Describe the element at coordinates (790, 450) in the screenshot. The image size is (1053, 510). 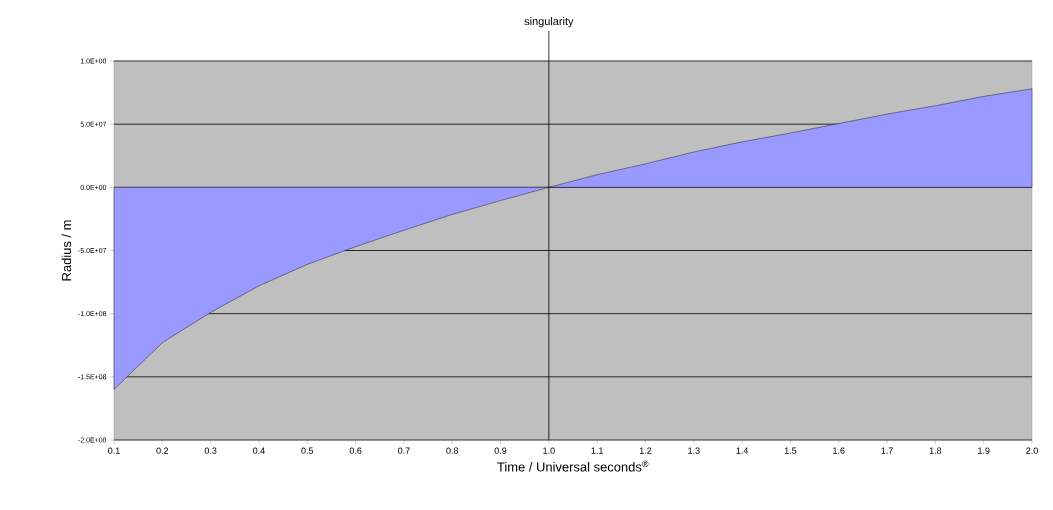
I see `x-tick-label: 1.5` at that location.